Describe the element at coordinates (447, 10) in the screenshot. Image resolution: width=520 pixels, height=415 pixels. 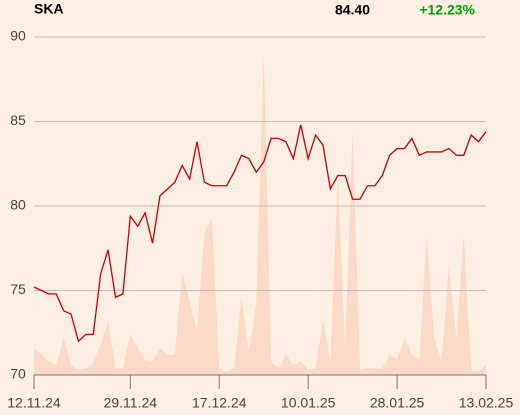
I see `change: +12.23%` at that location.